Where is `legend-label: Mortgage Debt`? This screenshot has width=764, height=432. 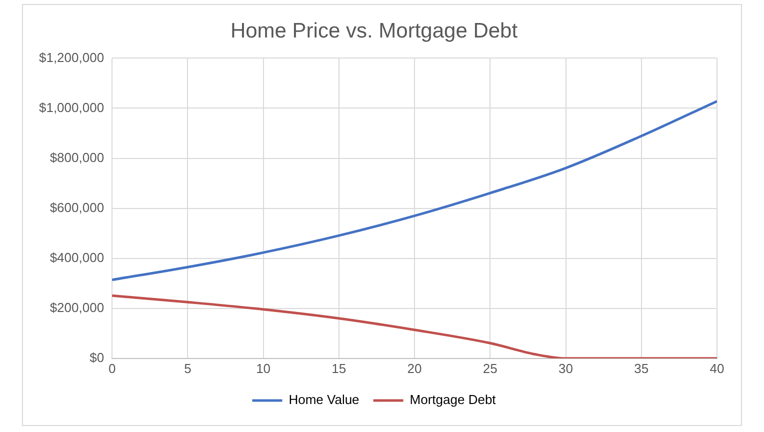 legend-label: Mortgage Debt is located at coordinates (453, 400).